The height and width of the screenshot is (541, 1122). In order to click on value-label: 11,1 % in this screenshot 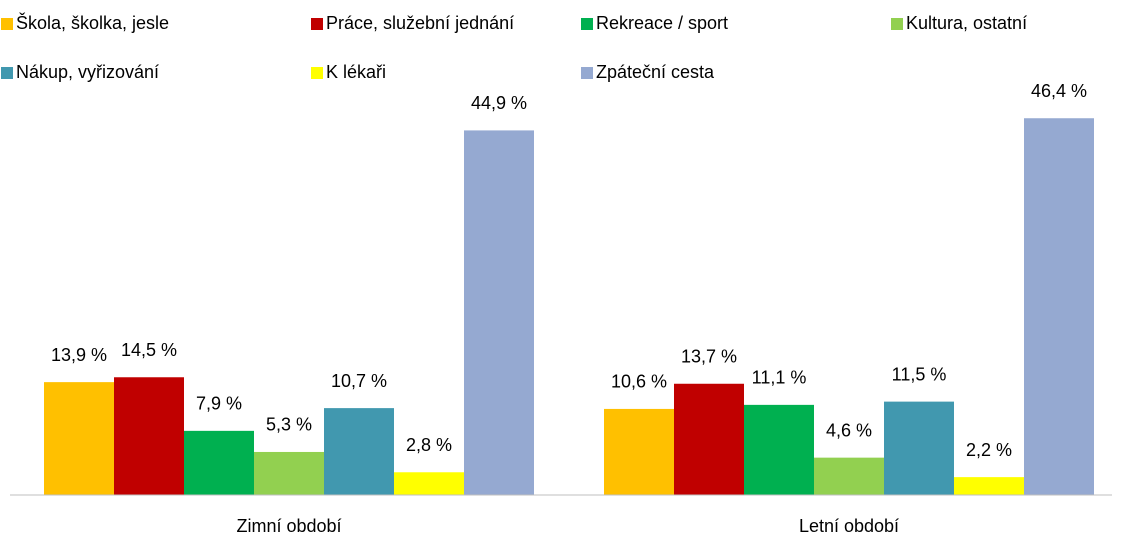, I will do `click(779, 378)`.